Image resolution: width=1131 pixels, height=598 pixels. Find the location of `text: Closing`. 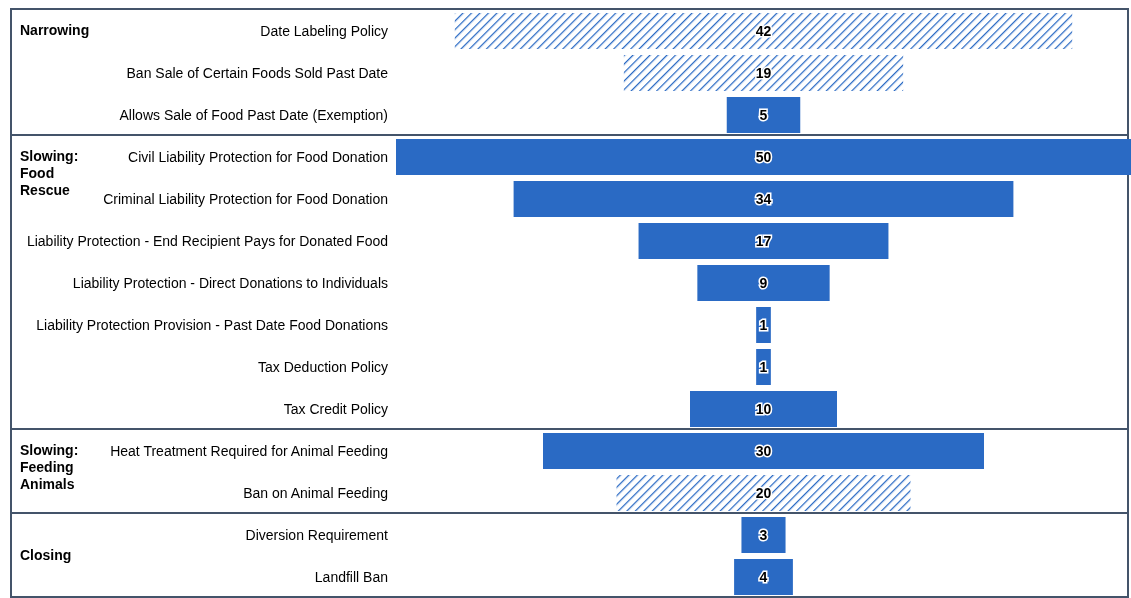

text: Closing is located at coordinates (46, 555).